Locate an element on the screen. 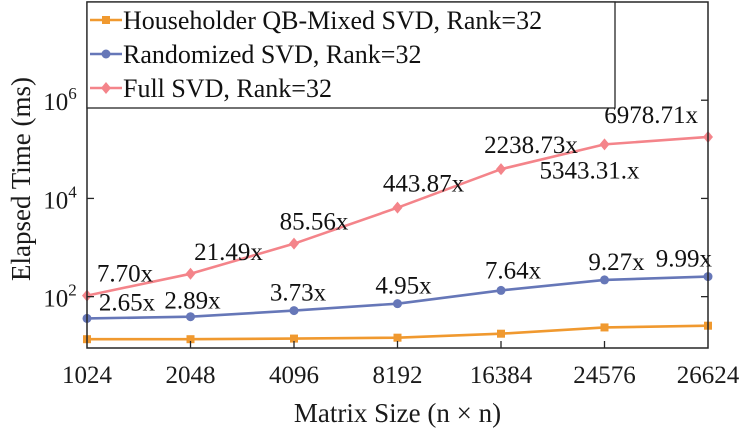  x-tick-label: 26624 is located at coordinates (708, 375).